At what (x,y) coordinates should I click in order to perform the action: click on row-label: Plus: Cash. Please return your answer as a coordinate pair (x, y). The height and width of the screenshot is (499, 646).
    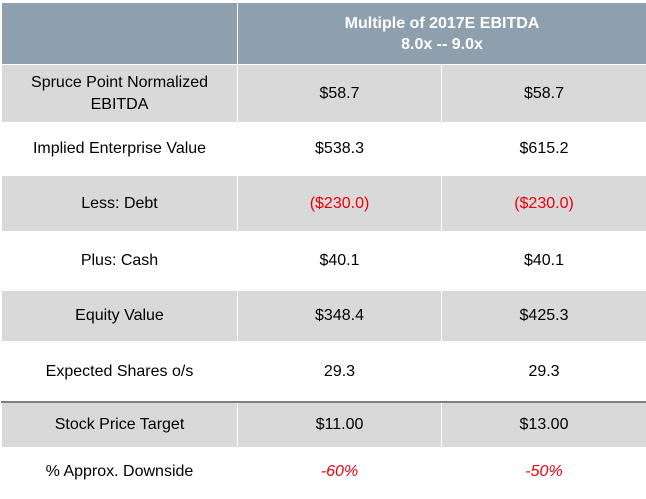
    Looking at the image, I should click on (119, 261).